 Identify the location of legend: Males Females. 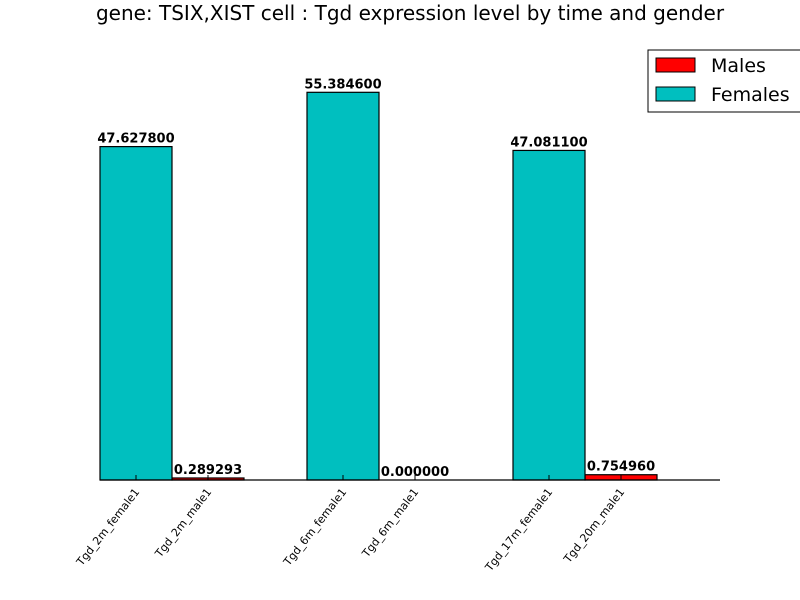
(723, 81).